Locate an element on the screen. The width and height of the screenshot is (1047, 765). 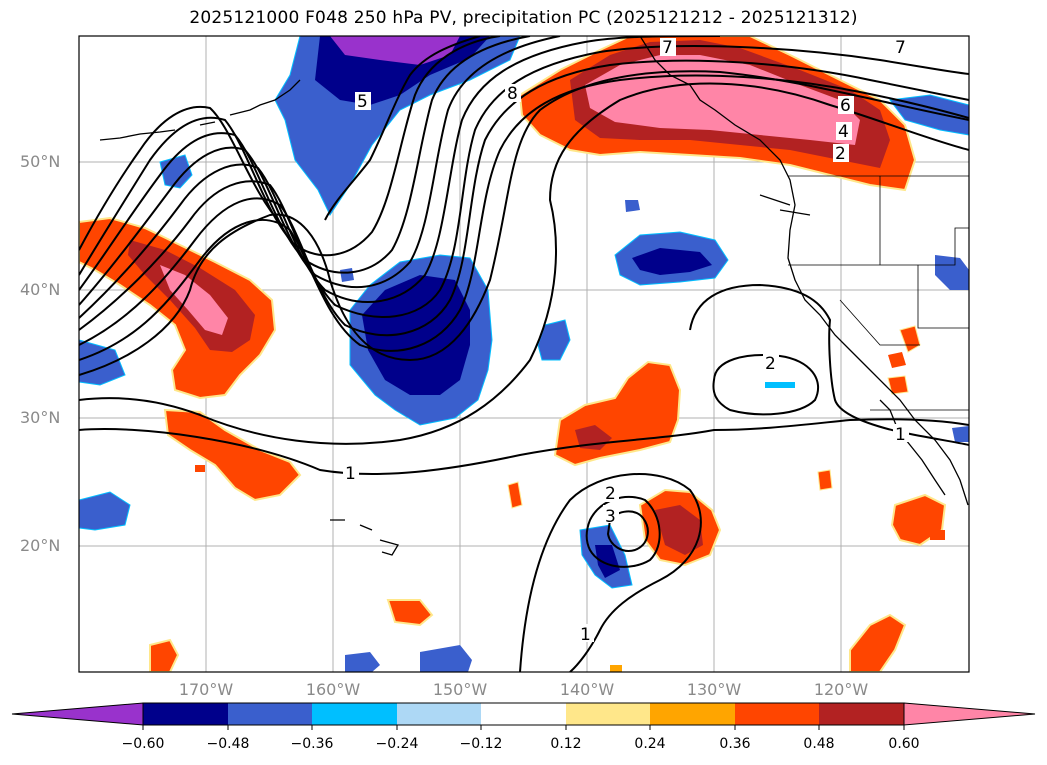
lon-label-160w: 160°W is located at coordinates (333, 689).